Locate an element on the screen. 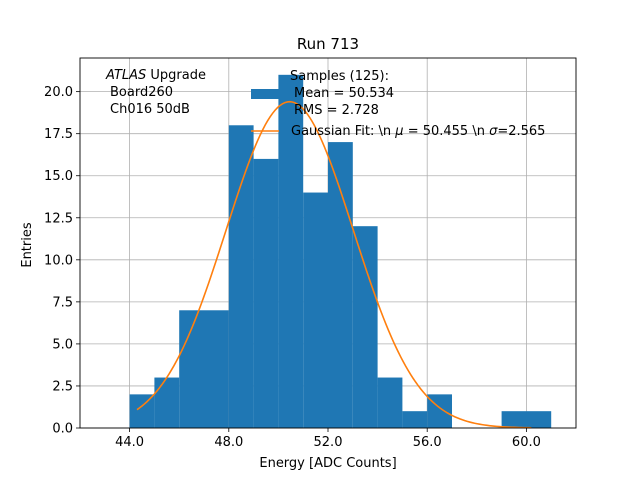 Image resolution: width=640 pixels, height=480 pixels. y-tick-label: 17.5 is located at coordinates (58, 134).